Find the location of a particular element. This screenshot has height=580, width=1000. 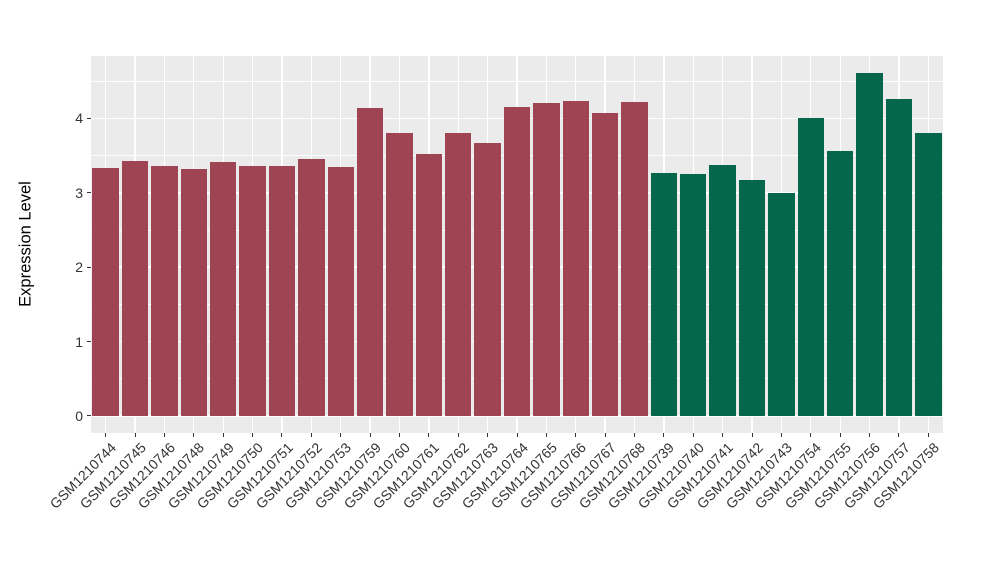

y-tick-label: 4 is located at coordinates (79, 118).